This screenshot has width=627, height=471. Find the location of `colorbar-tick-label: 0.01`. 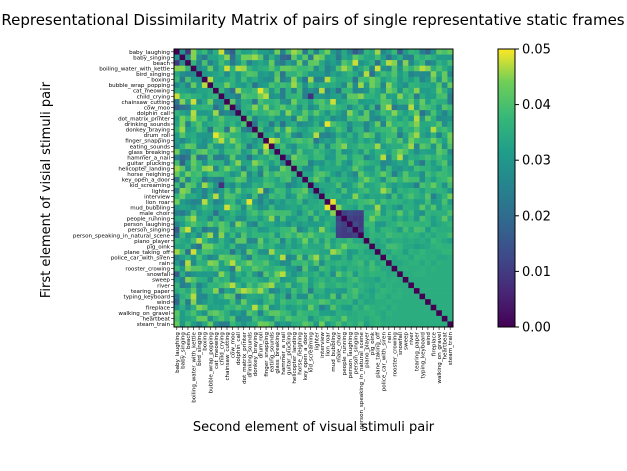

colorbar-tick-label: 0.01 is located at coordinates (536, 272).